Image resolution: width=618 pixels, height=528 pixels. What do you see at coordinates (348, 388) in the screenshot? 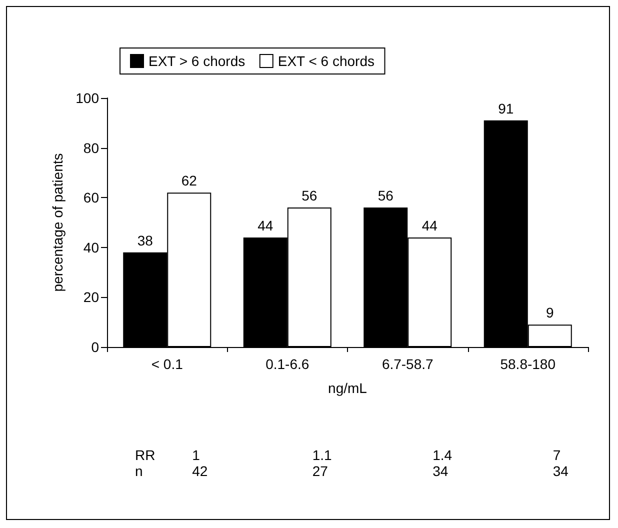
I see `x-axis-title: ng/mL` at bounding box center [348, 388].